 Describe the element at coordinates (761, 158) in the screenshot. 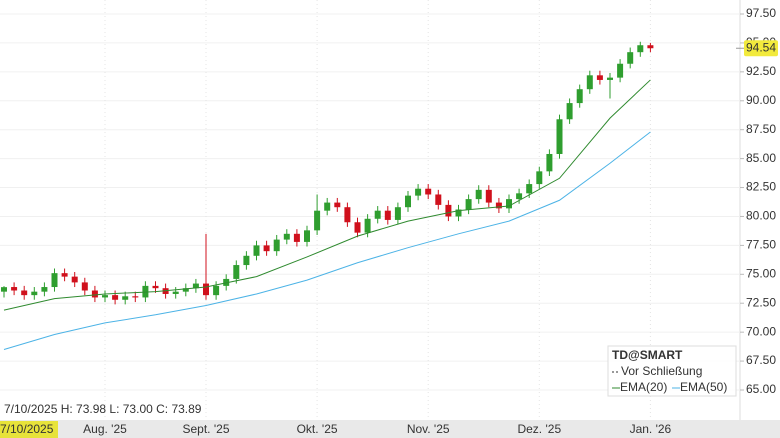

I see `y-tick-label: 85.00` at that location.